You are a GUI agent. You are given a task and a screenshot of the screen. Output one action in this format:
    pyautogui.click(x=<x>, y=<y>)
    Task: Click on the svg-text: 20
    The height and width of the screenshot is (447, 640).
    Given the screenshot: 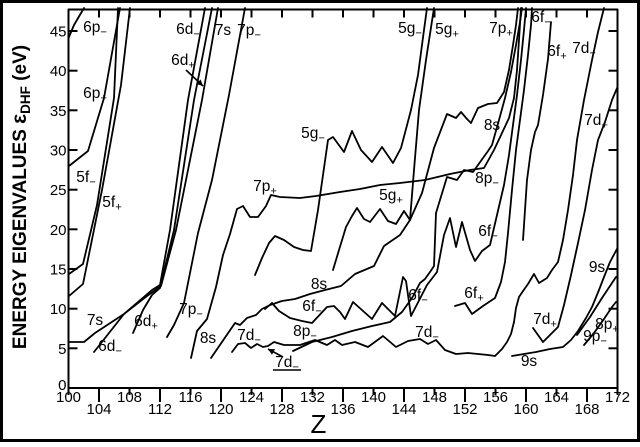 What is the action you would take?
    pyautogui.click(x=58, y=230)
    